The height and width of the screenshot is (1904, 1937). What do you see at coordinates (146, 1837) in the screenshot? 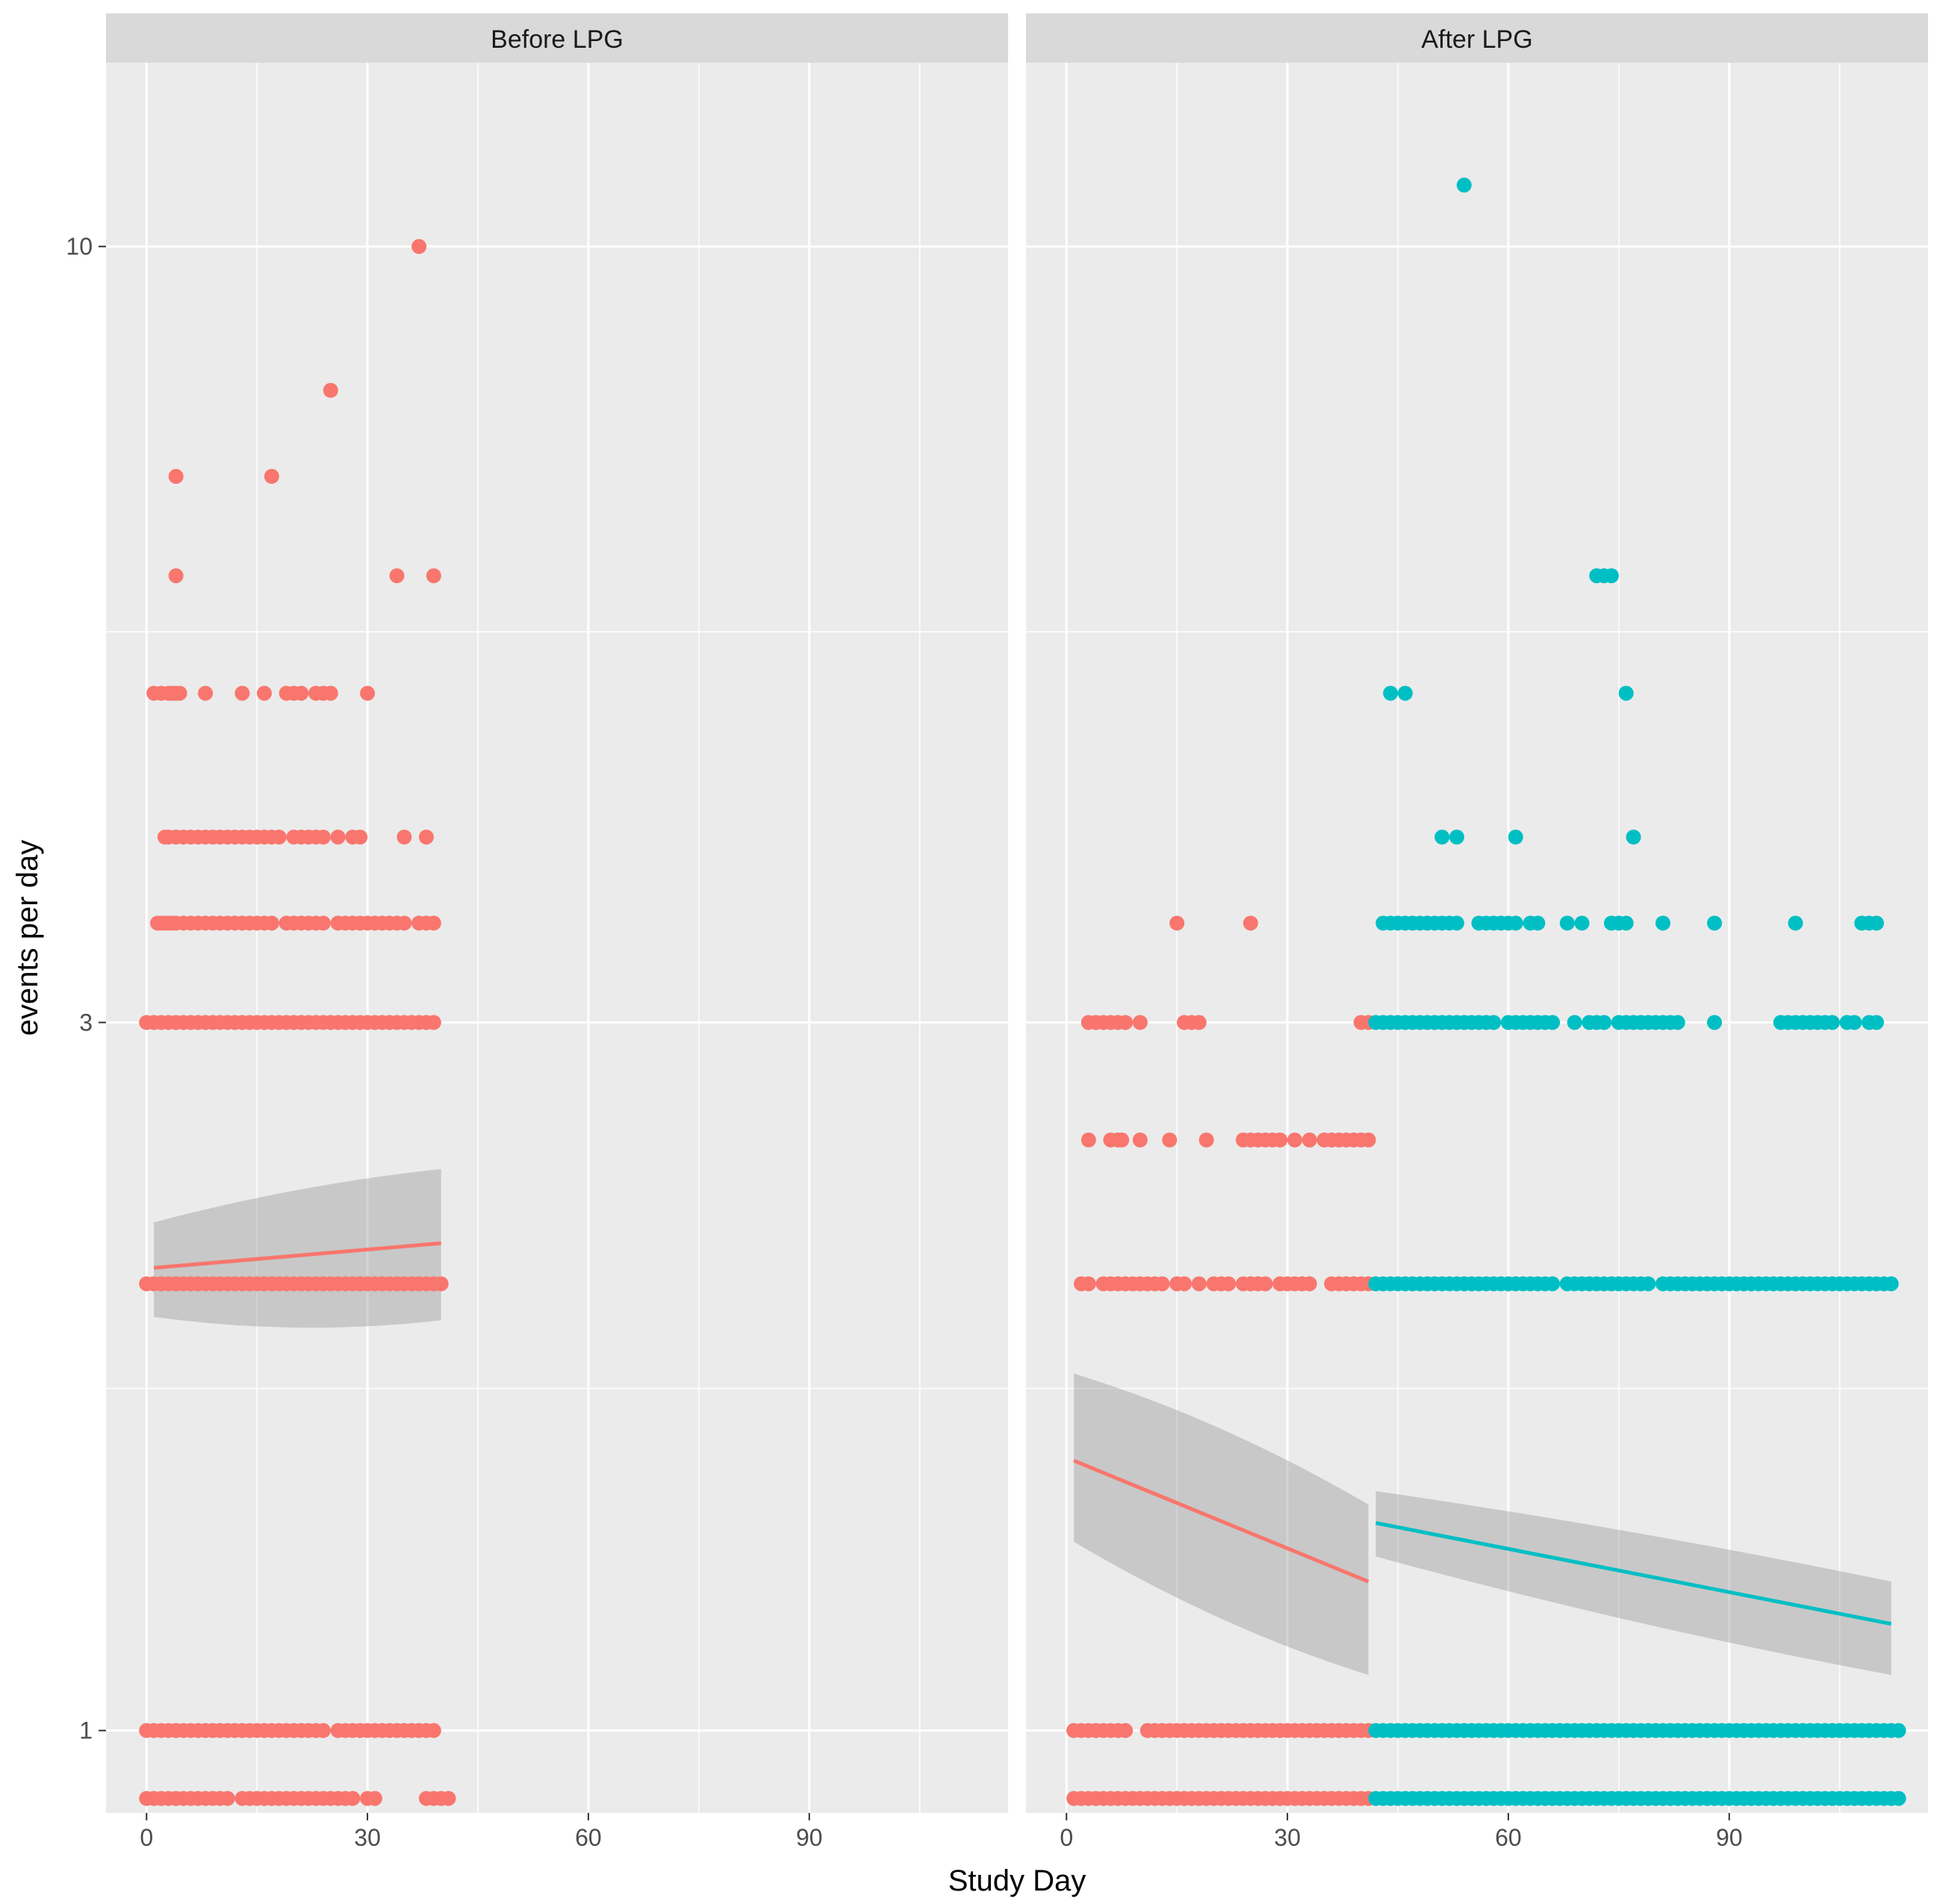
I see `x-tick-label: 0` at bounding box center [146, 1837].